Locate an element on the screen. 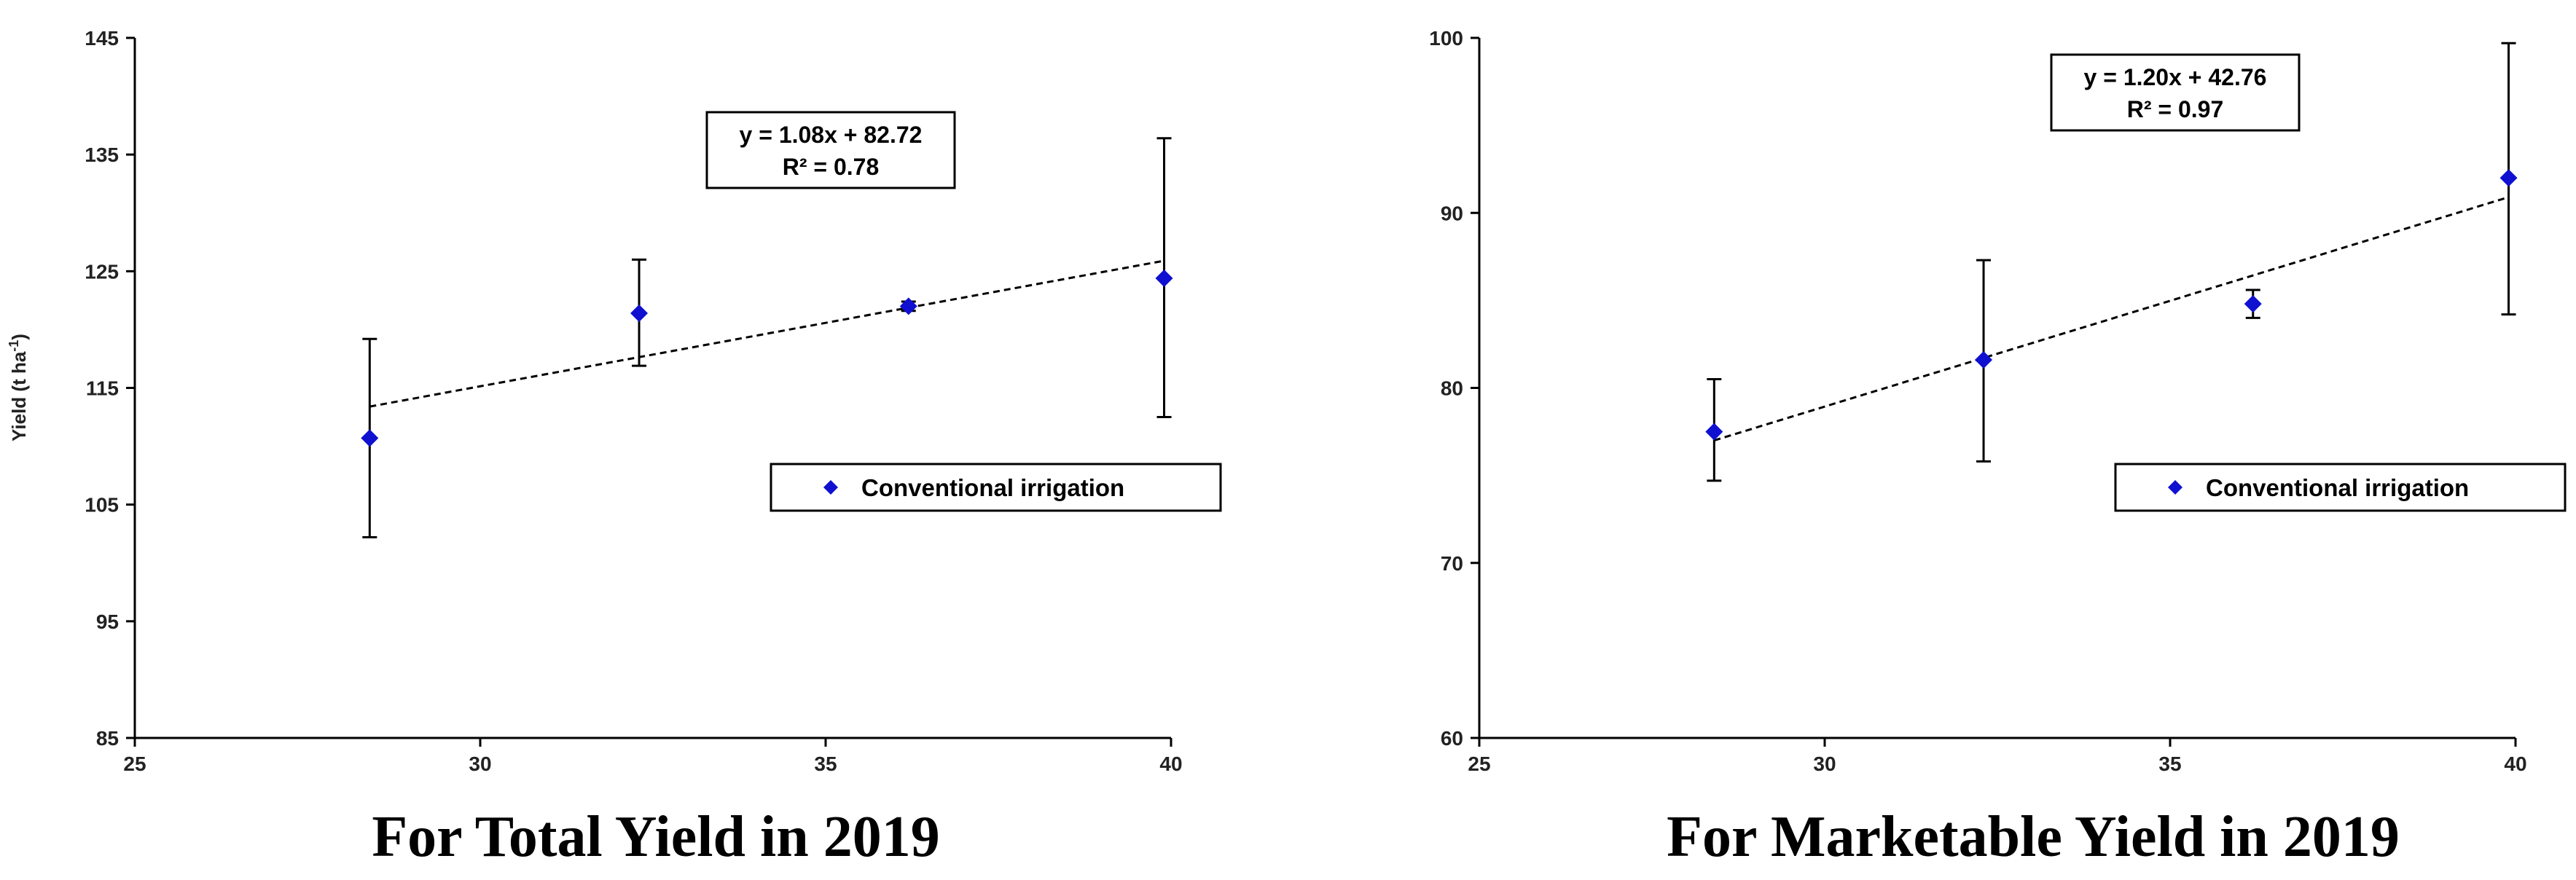  y-tick-label: 105 is located at coordinates (102, 505).